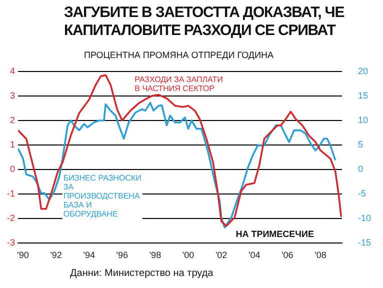  I want to click on y2-tick-label: -10, so click(365, 218).